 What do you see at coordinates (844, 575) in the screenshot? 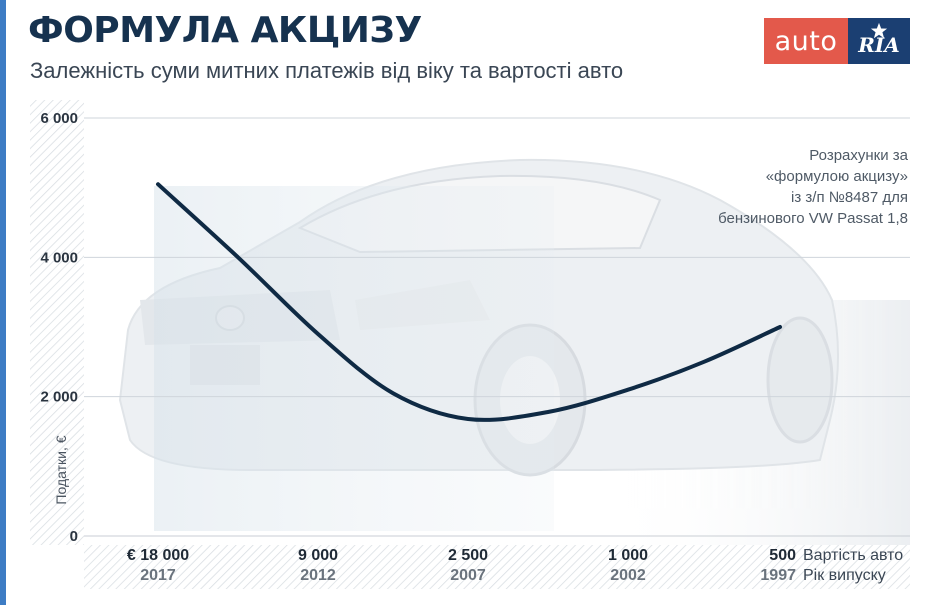
I see `x-axis-label-year: Рік випуску` at bounding box center [844, 575].